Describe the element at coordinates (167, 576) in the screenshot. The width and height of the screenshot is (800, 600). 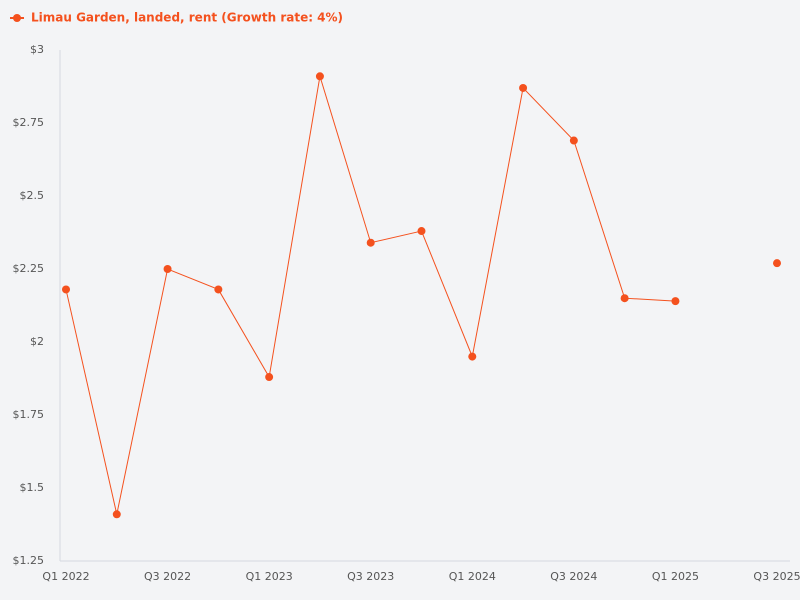
I see `x-tick-label: Q3 2022` at that location.